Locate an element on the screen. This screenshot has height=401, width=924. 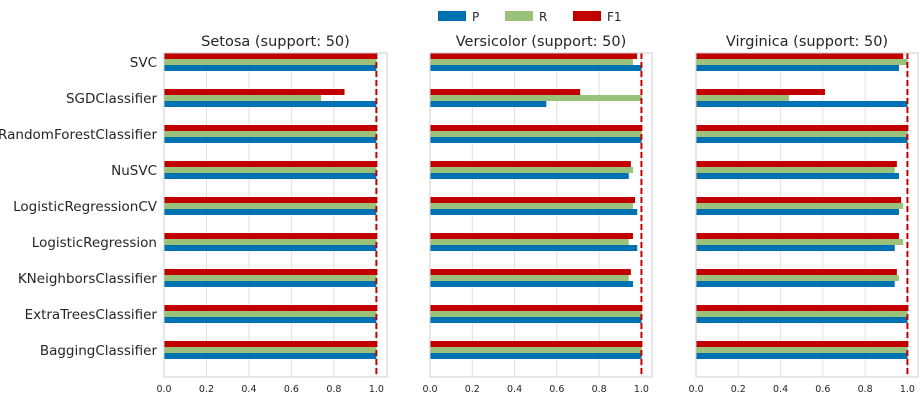
y-tick-label: RandomForestClassifier is located at coordinates (78, 135).